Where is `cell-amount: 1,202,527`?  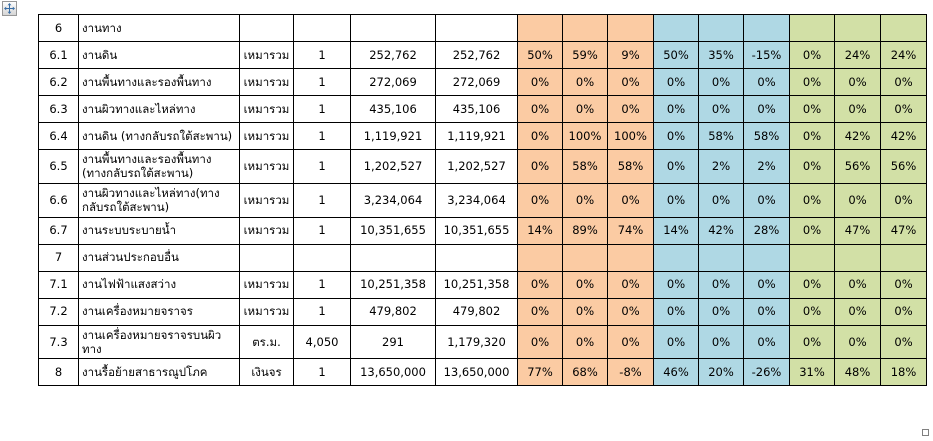
cell-amount: 1,202,527 is located at coordinates (476, 166).